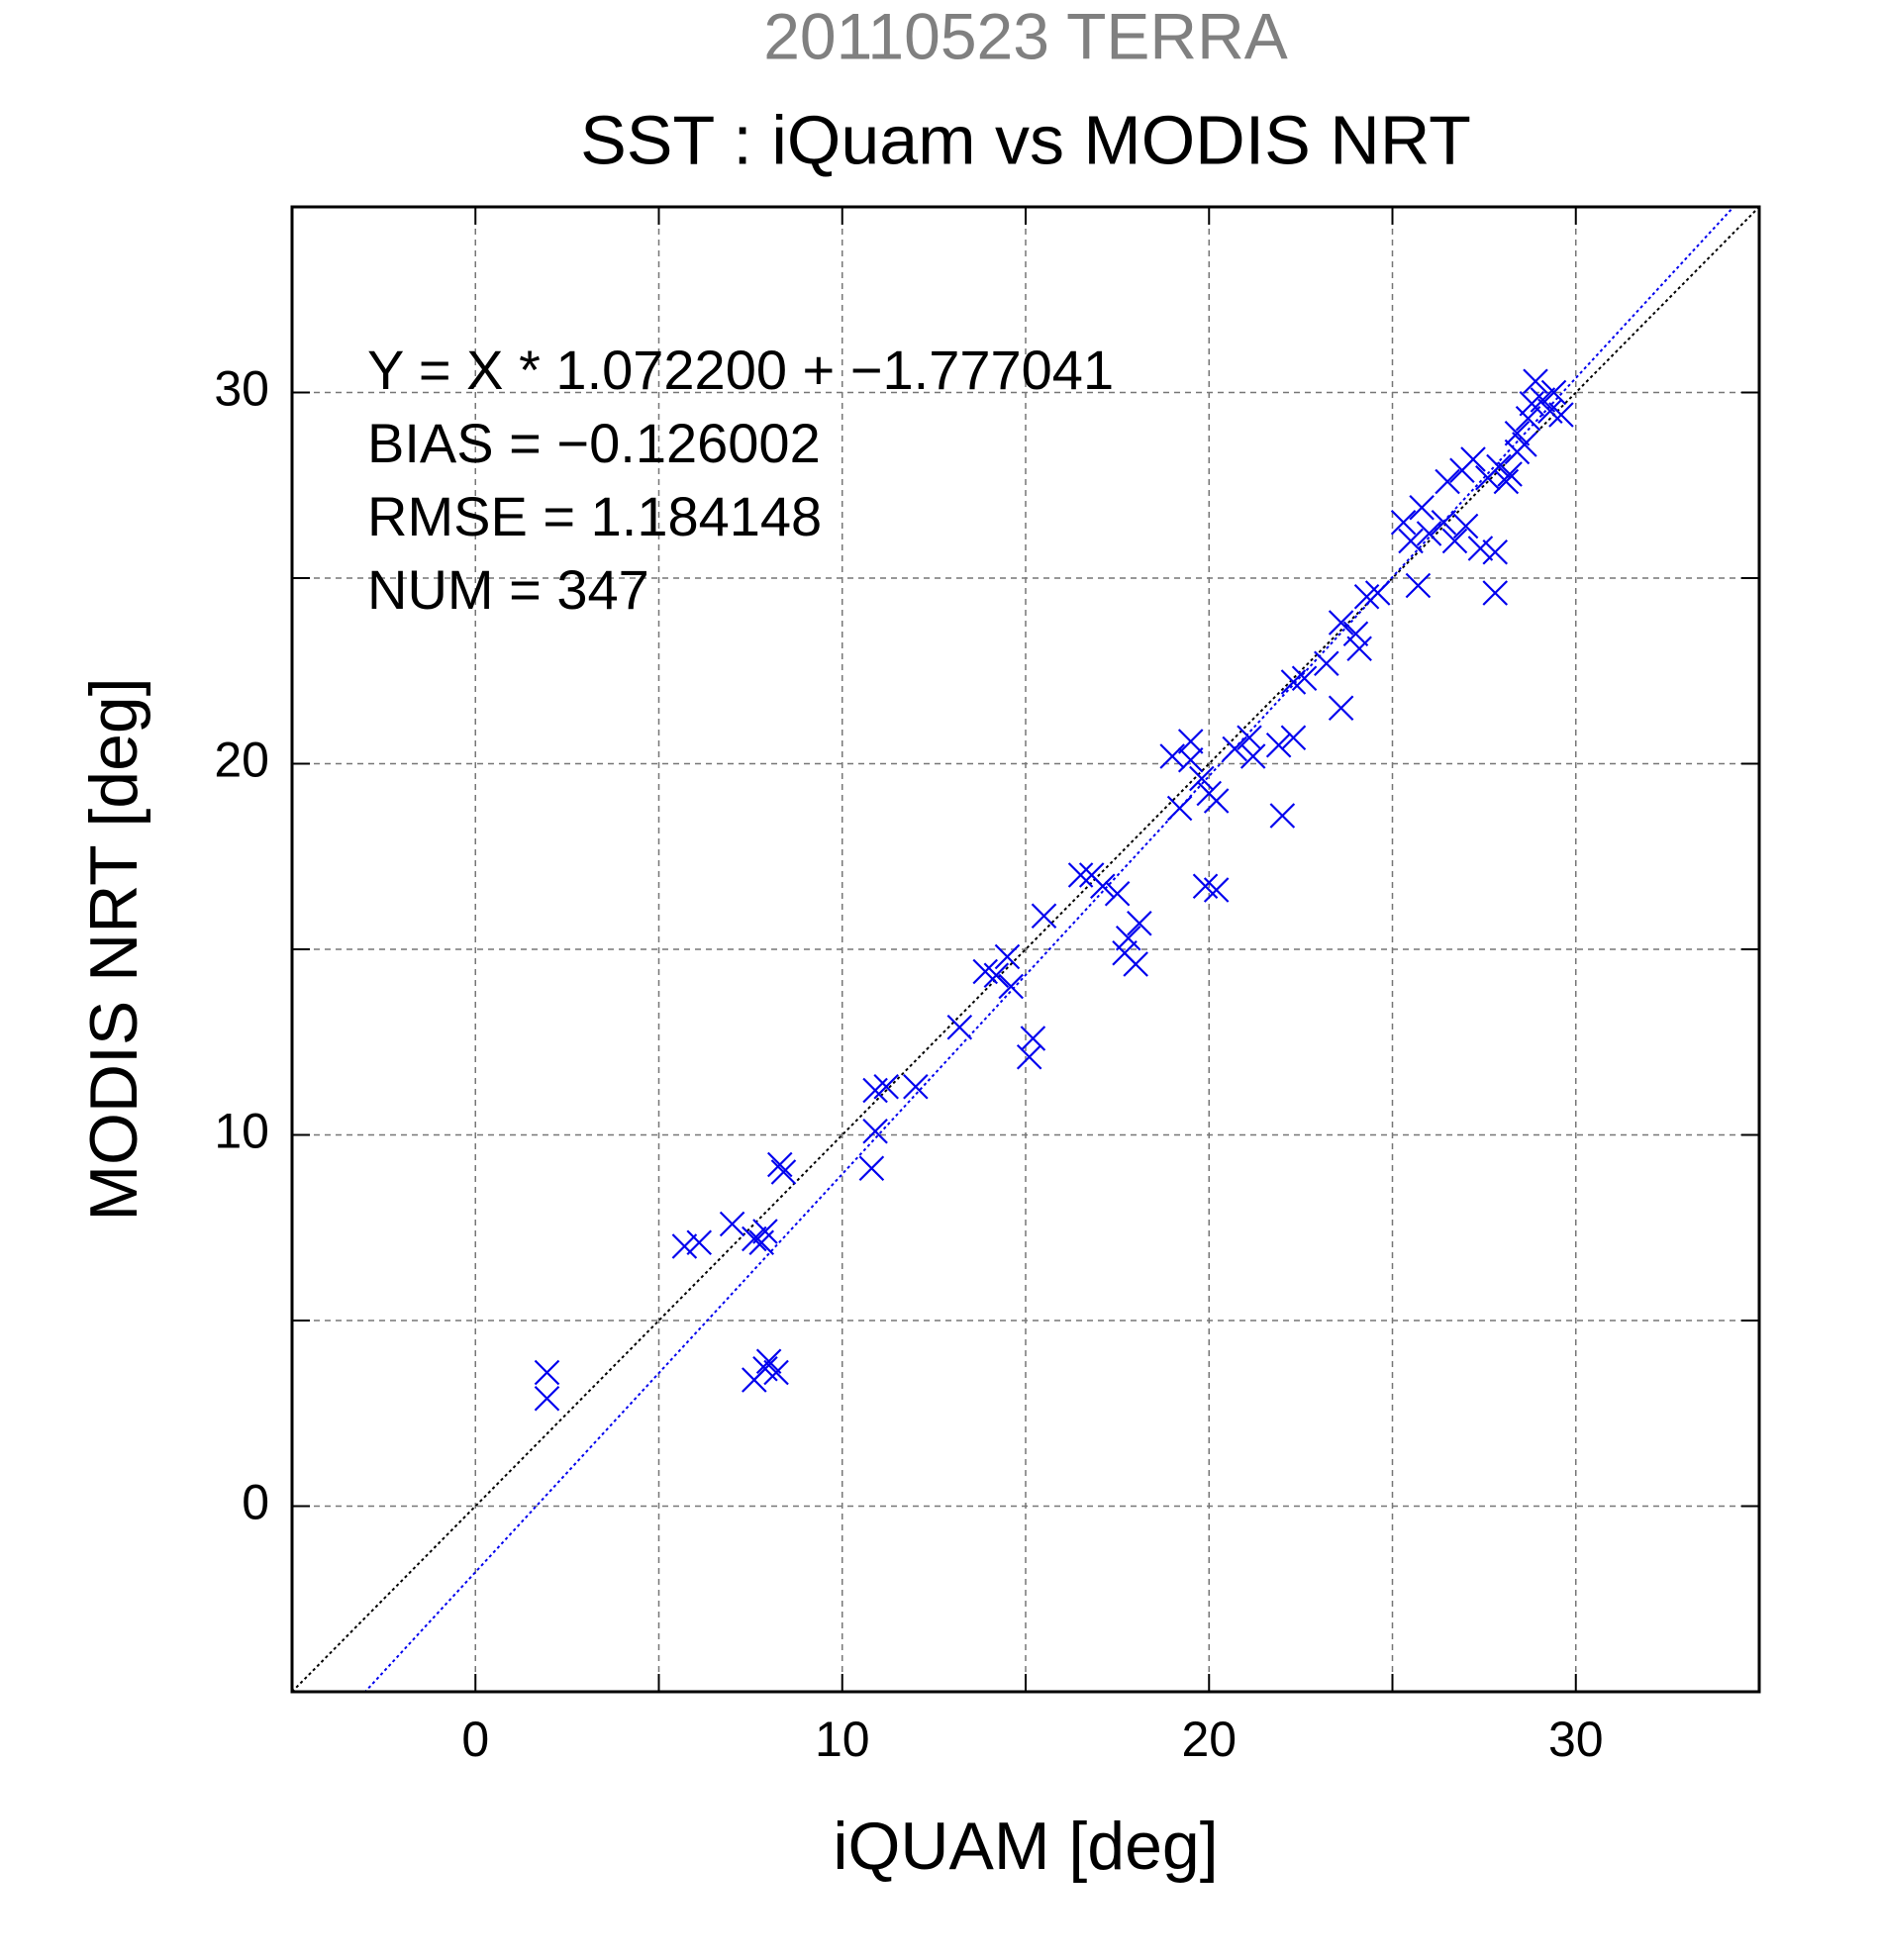  What do you see at coordinates (475, 1739) in the screenshot?
I see `x-tick-label: 0` at bounding box center [475, 1739].